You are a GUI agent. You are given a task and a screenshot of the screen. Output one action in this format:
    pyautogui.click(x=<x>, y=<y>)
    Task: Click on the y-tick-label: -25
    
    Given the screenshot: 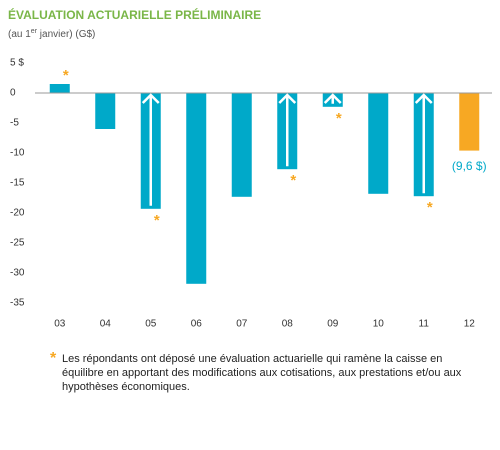 What is the action you would take?
    pyautogui.click(x=17, y=243)
    